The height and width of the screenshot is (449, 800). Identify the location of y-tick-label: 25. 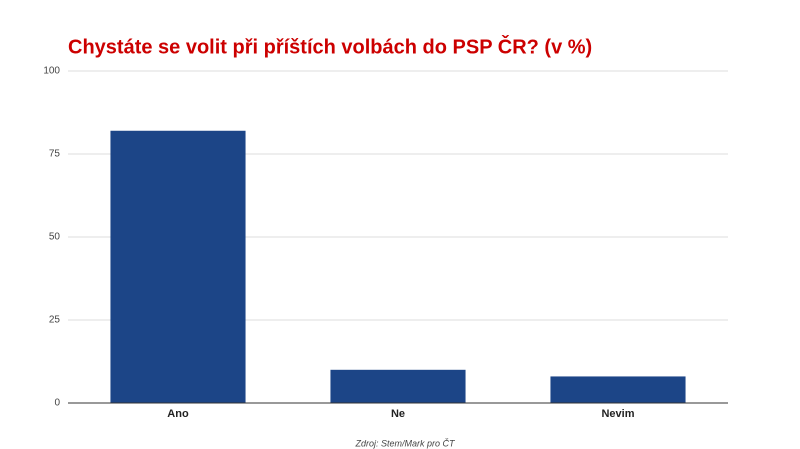
(55, 320).